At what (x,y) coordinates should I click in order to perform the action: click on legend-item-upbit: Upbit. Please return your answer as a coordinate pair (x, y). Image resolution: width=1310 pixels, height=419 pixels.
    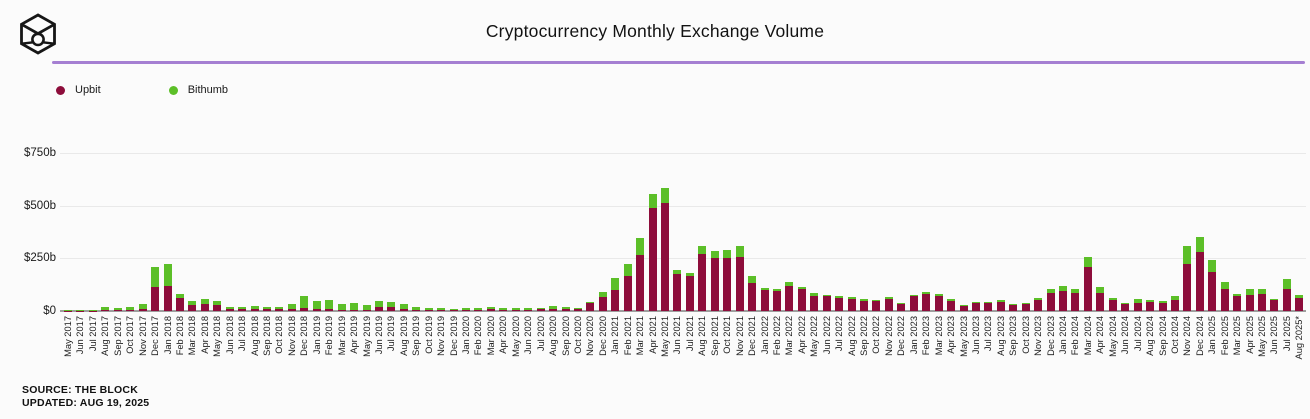
    Looking at the image, I should click on (78, 90).